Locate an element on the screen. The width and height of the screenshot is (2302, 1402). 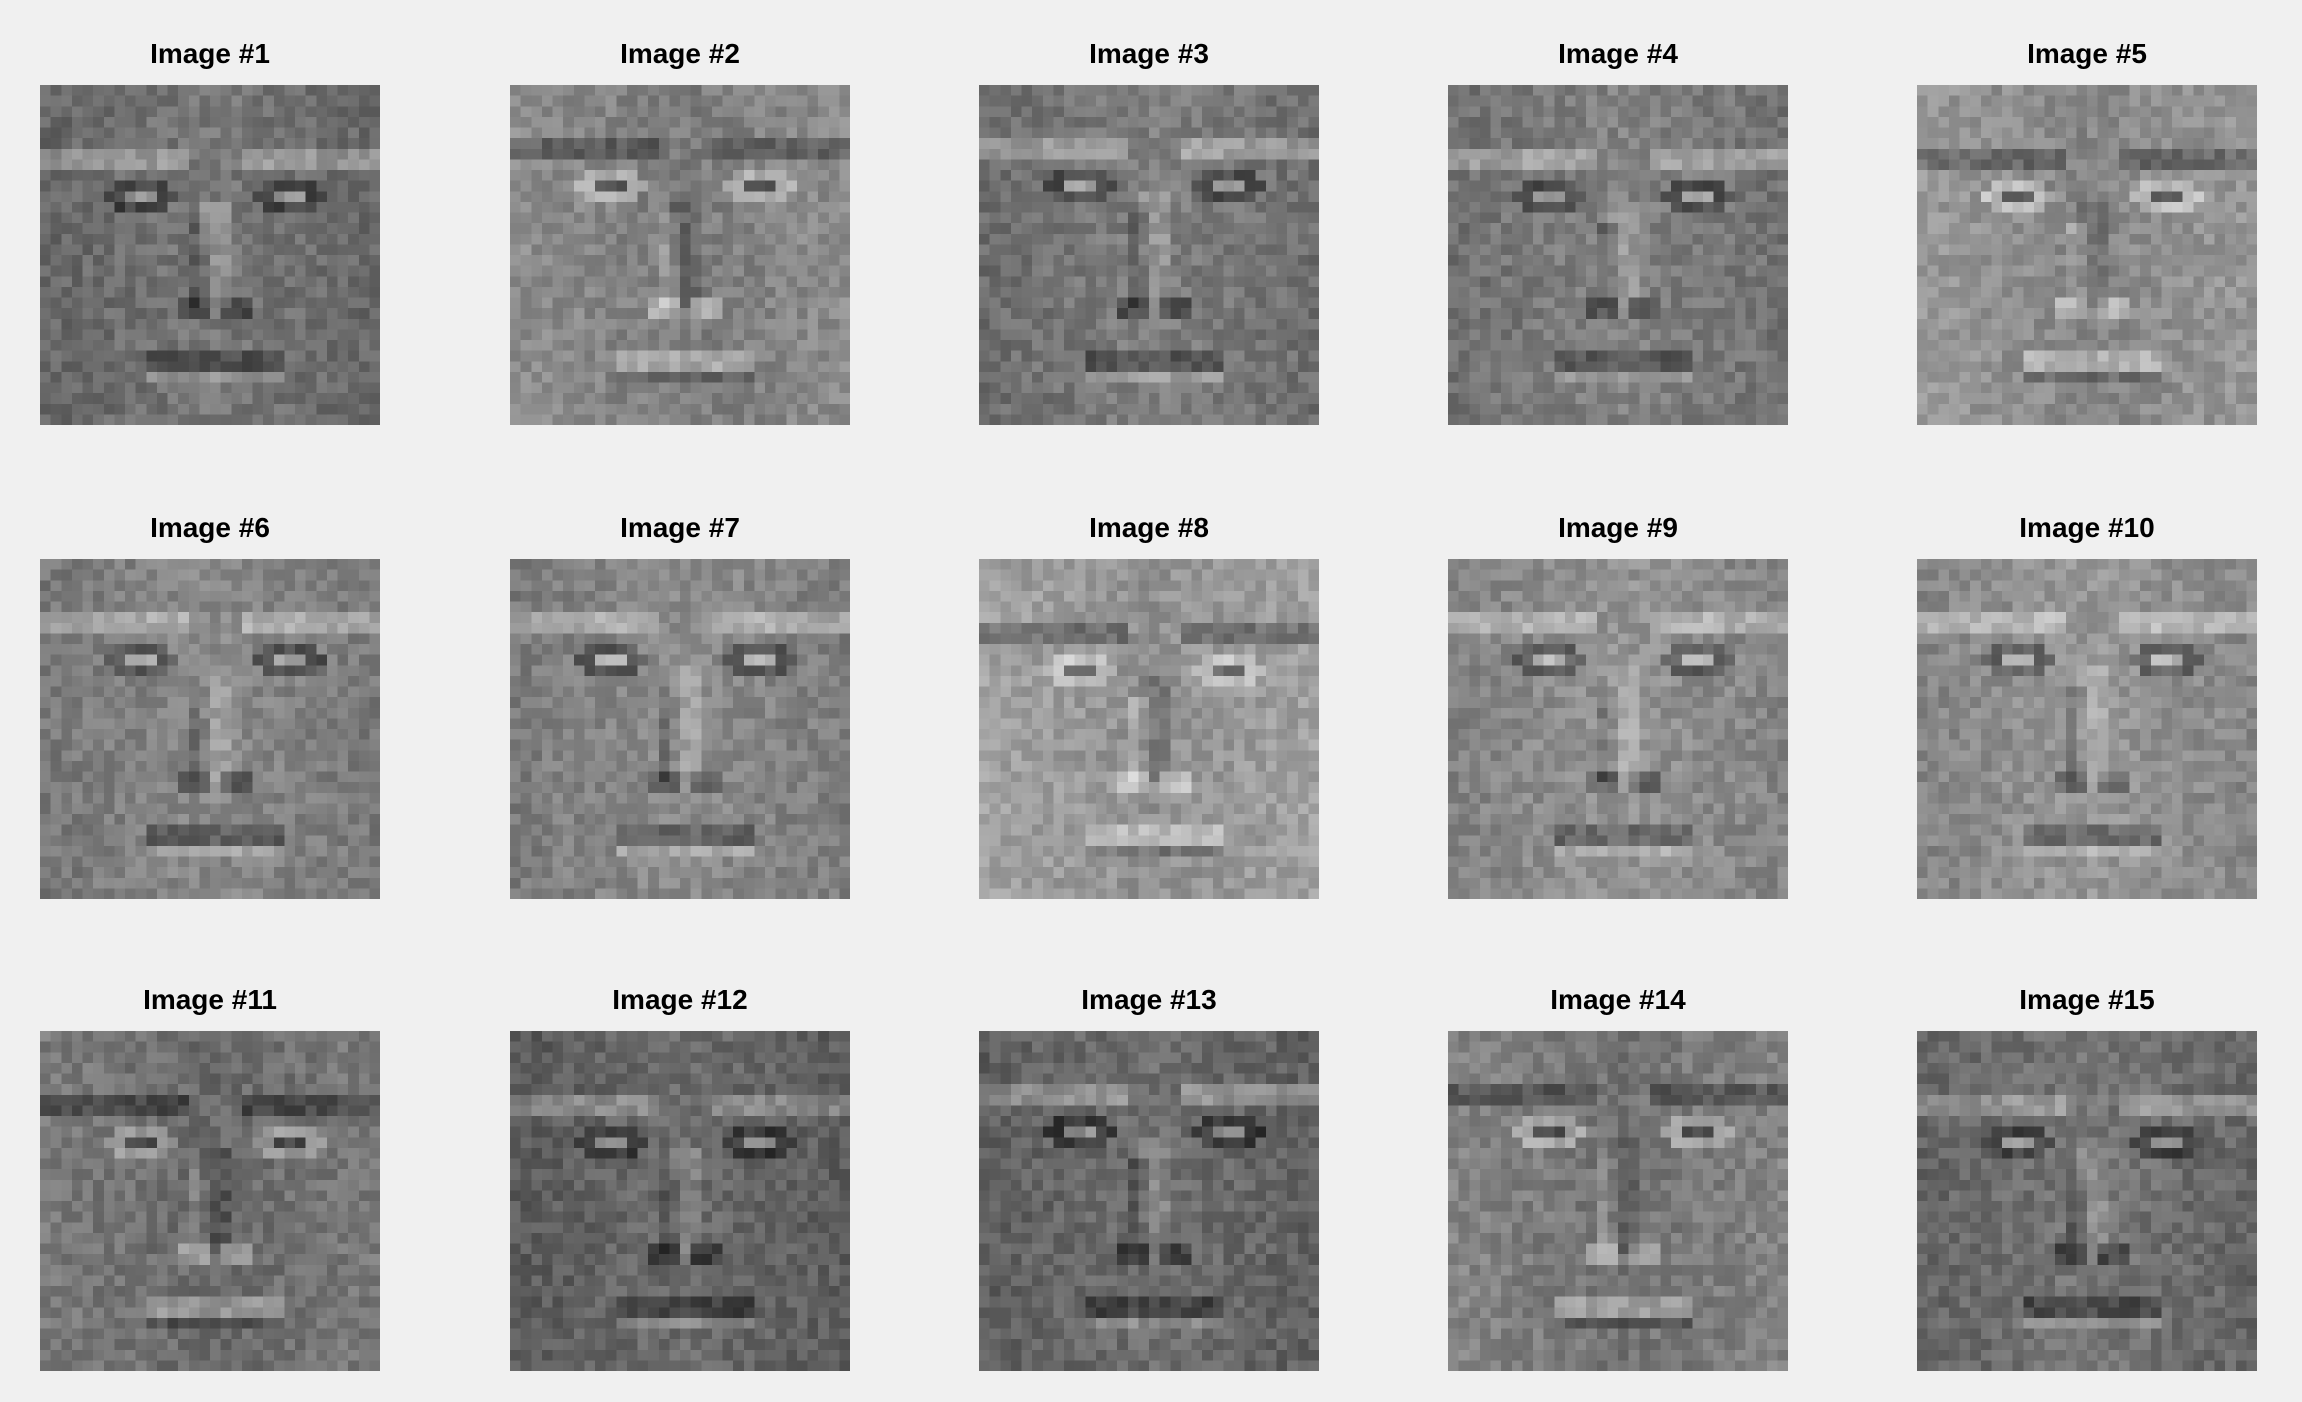
panel-title: Image #12 is located at coordinates (680, 999).